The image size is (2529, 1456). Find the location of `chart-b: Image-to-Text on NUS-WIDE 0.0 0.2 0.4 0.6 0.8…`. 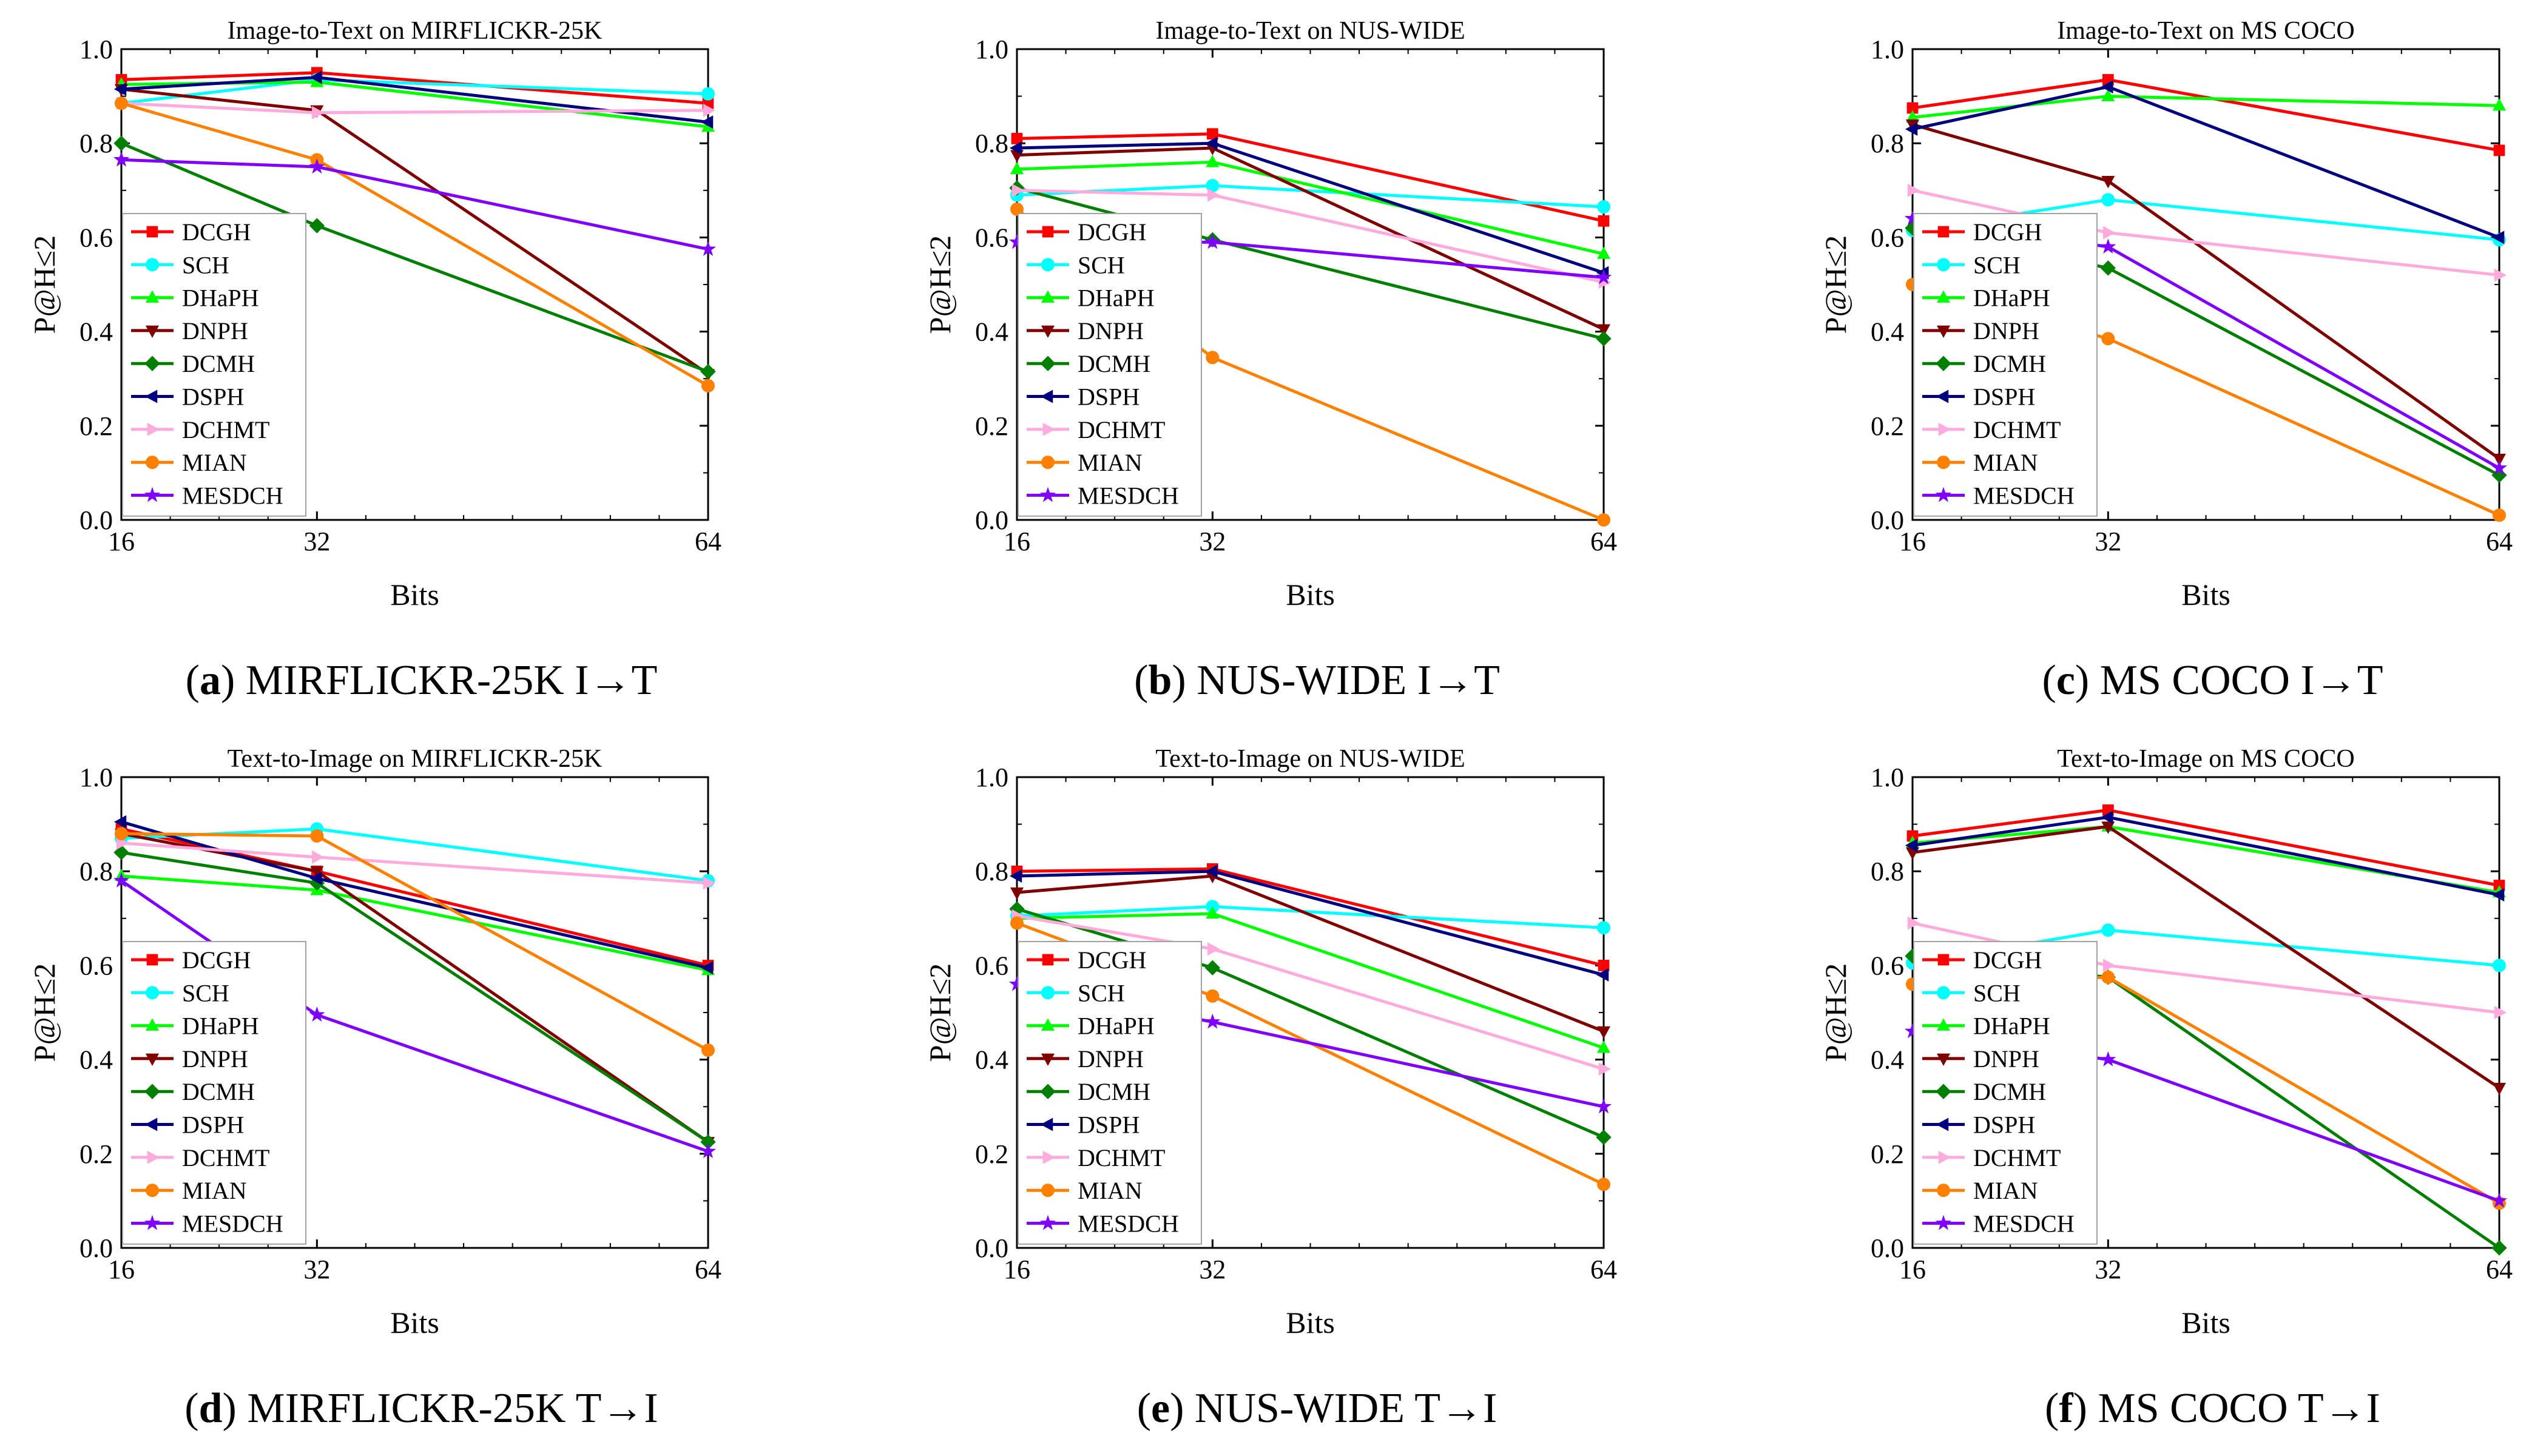

chart-b: Image-to-Text on NUS-WIDE 0.0 0.2 0.4 0.6 0.8… is located at coordinates (1270, 314).